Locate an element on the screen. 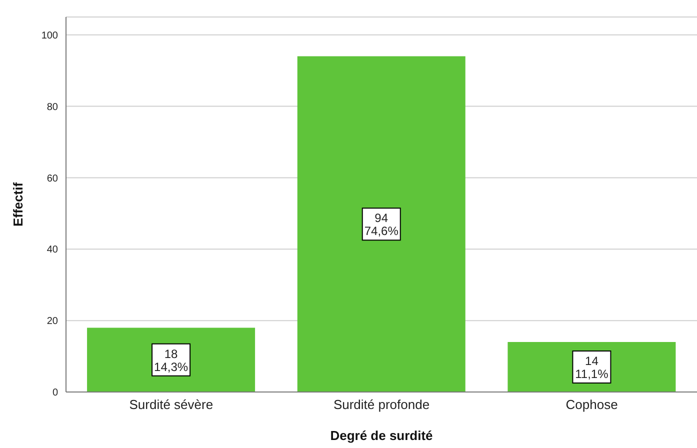 The width and height of the screenshot is (697, 448). x-tick-label: Surdité sévère is located at coordinates (171, 404).